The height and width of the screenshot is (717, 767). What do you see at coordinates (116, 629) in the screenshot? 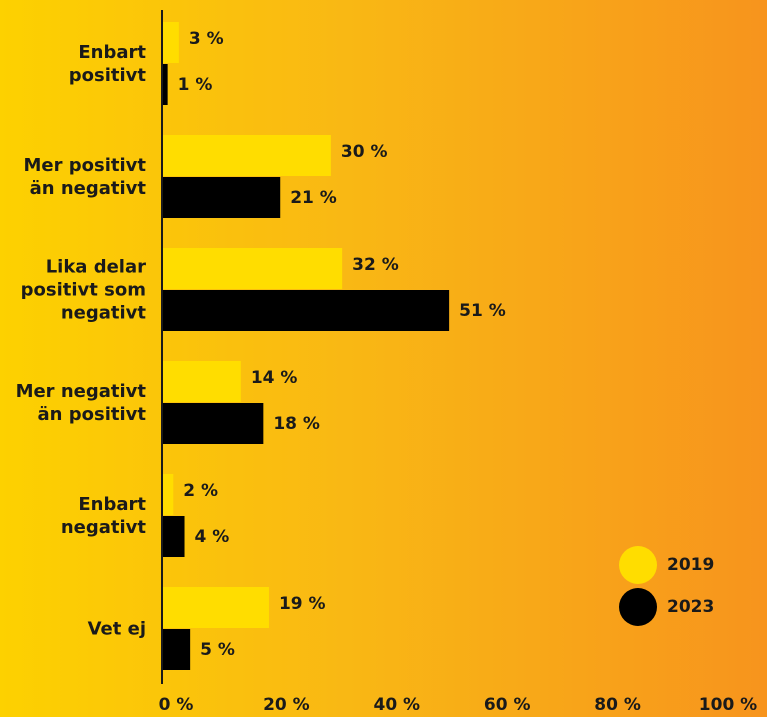
I see `category-label: Vet ej` at bounding box center [116, 629].